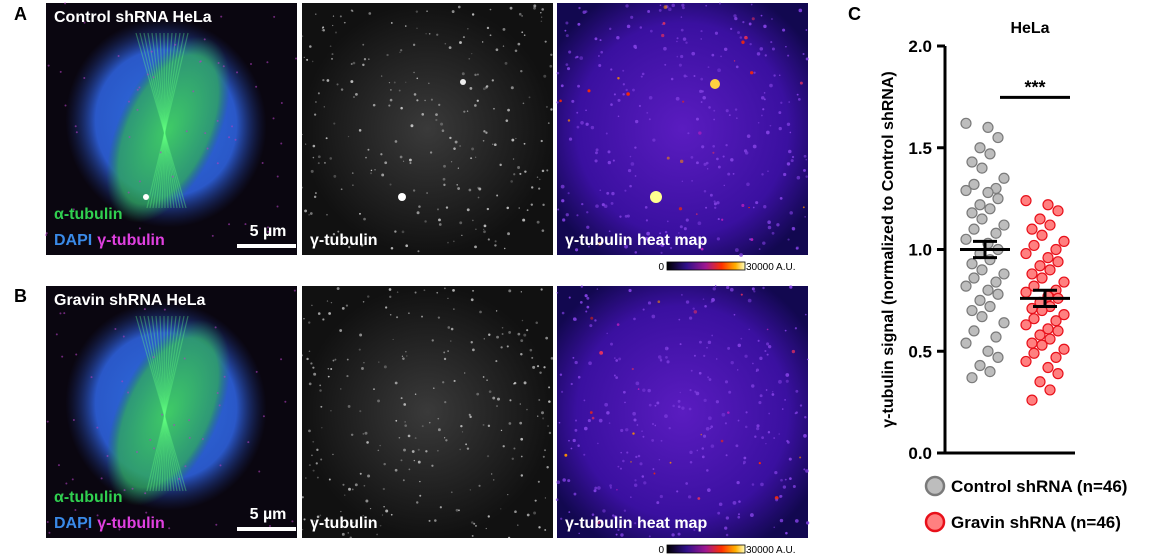 This screenshot has height=556, width=1167. What do you see at coordinates (168, 412) in the screenshot?
I see `tubulin-signal` at bounding box center [168, 412].